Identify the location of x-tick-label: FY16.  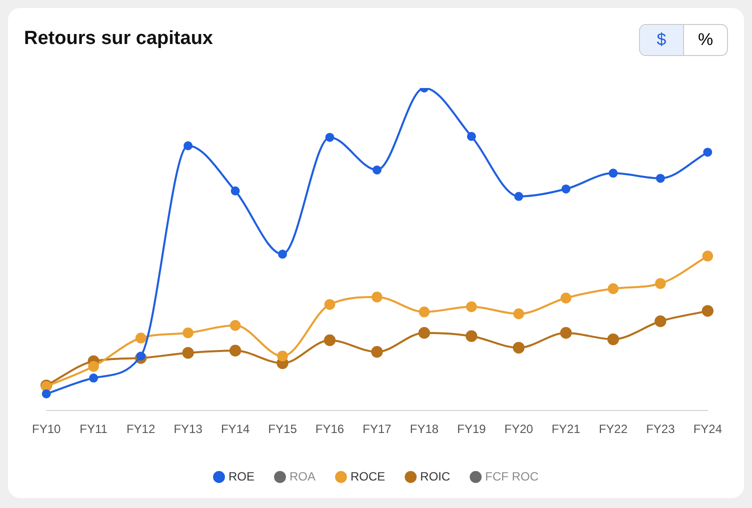
(329, 429).